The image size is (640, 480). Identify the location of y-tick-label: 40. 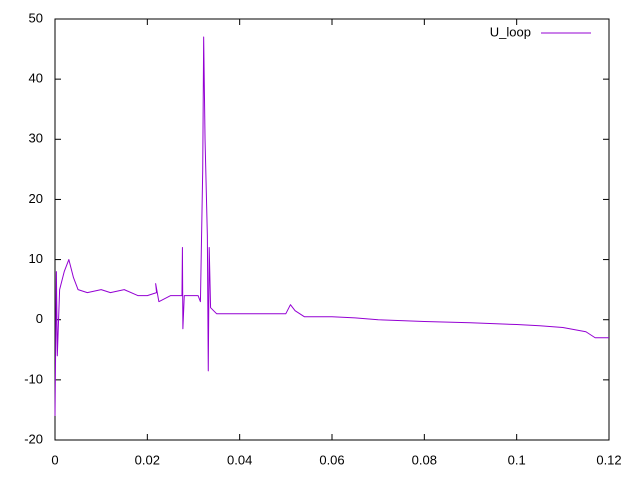
(36, 78).